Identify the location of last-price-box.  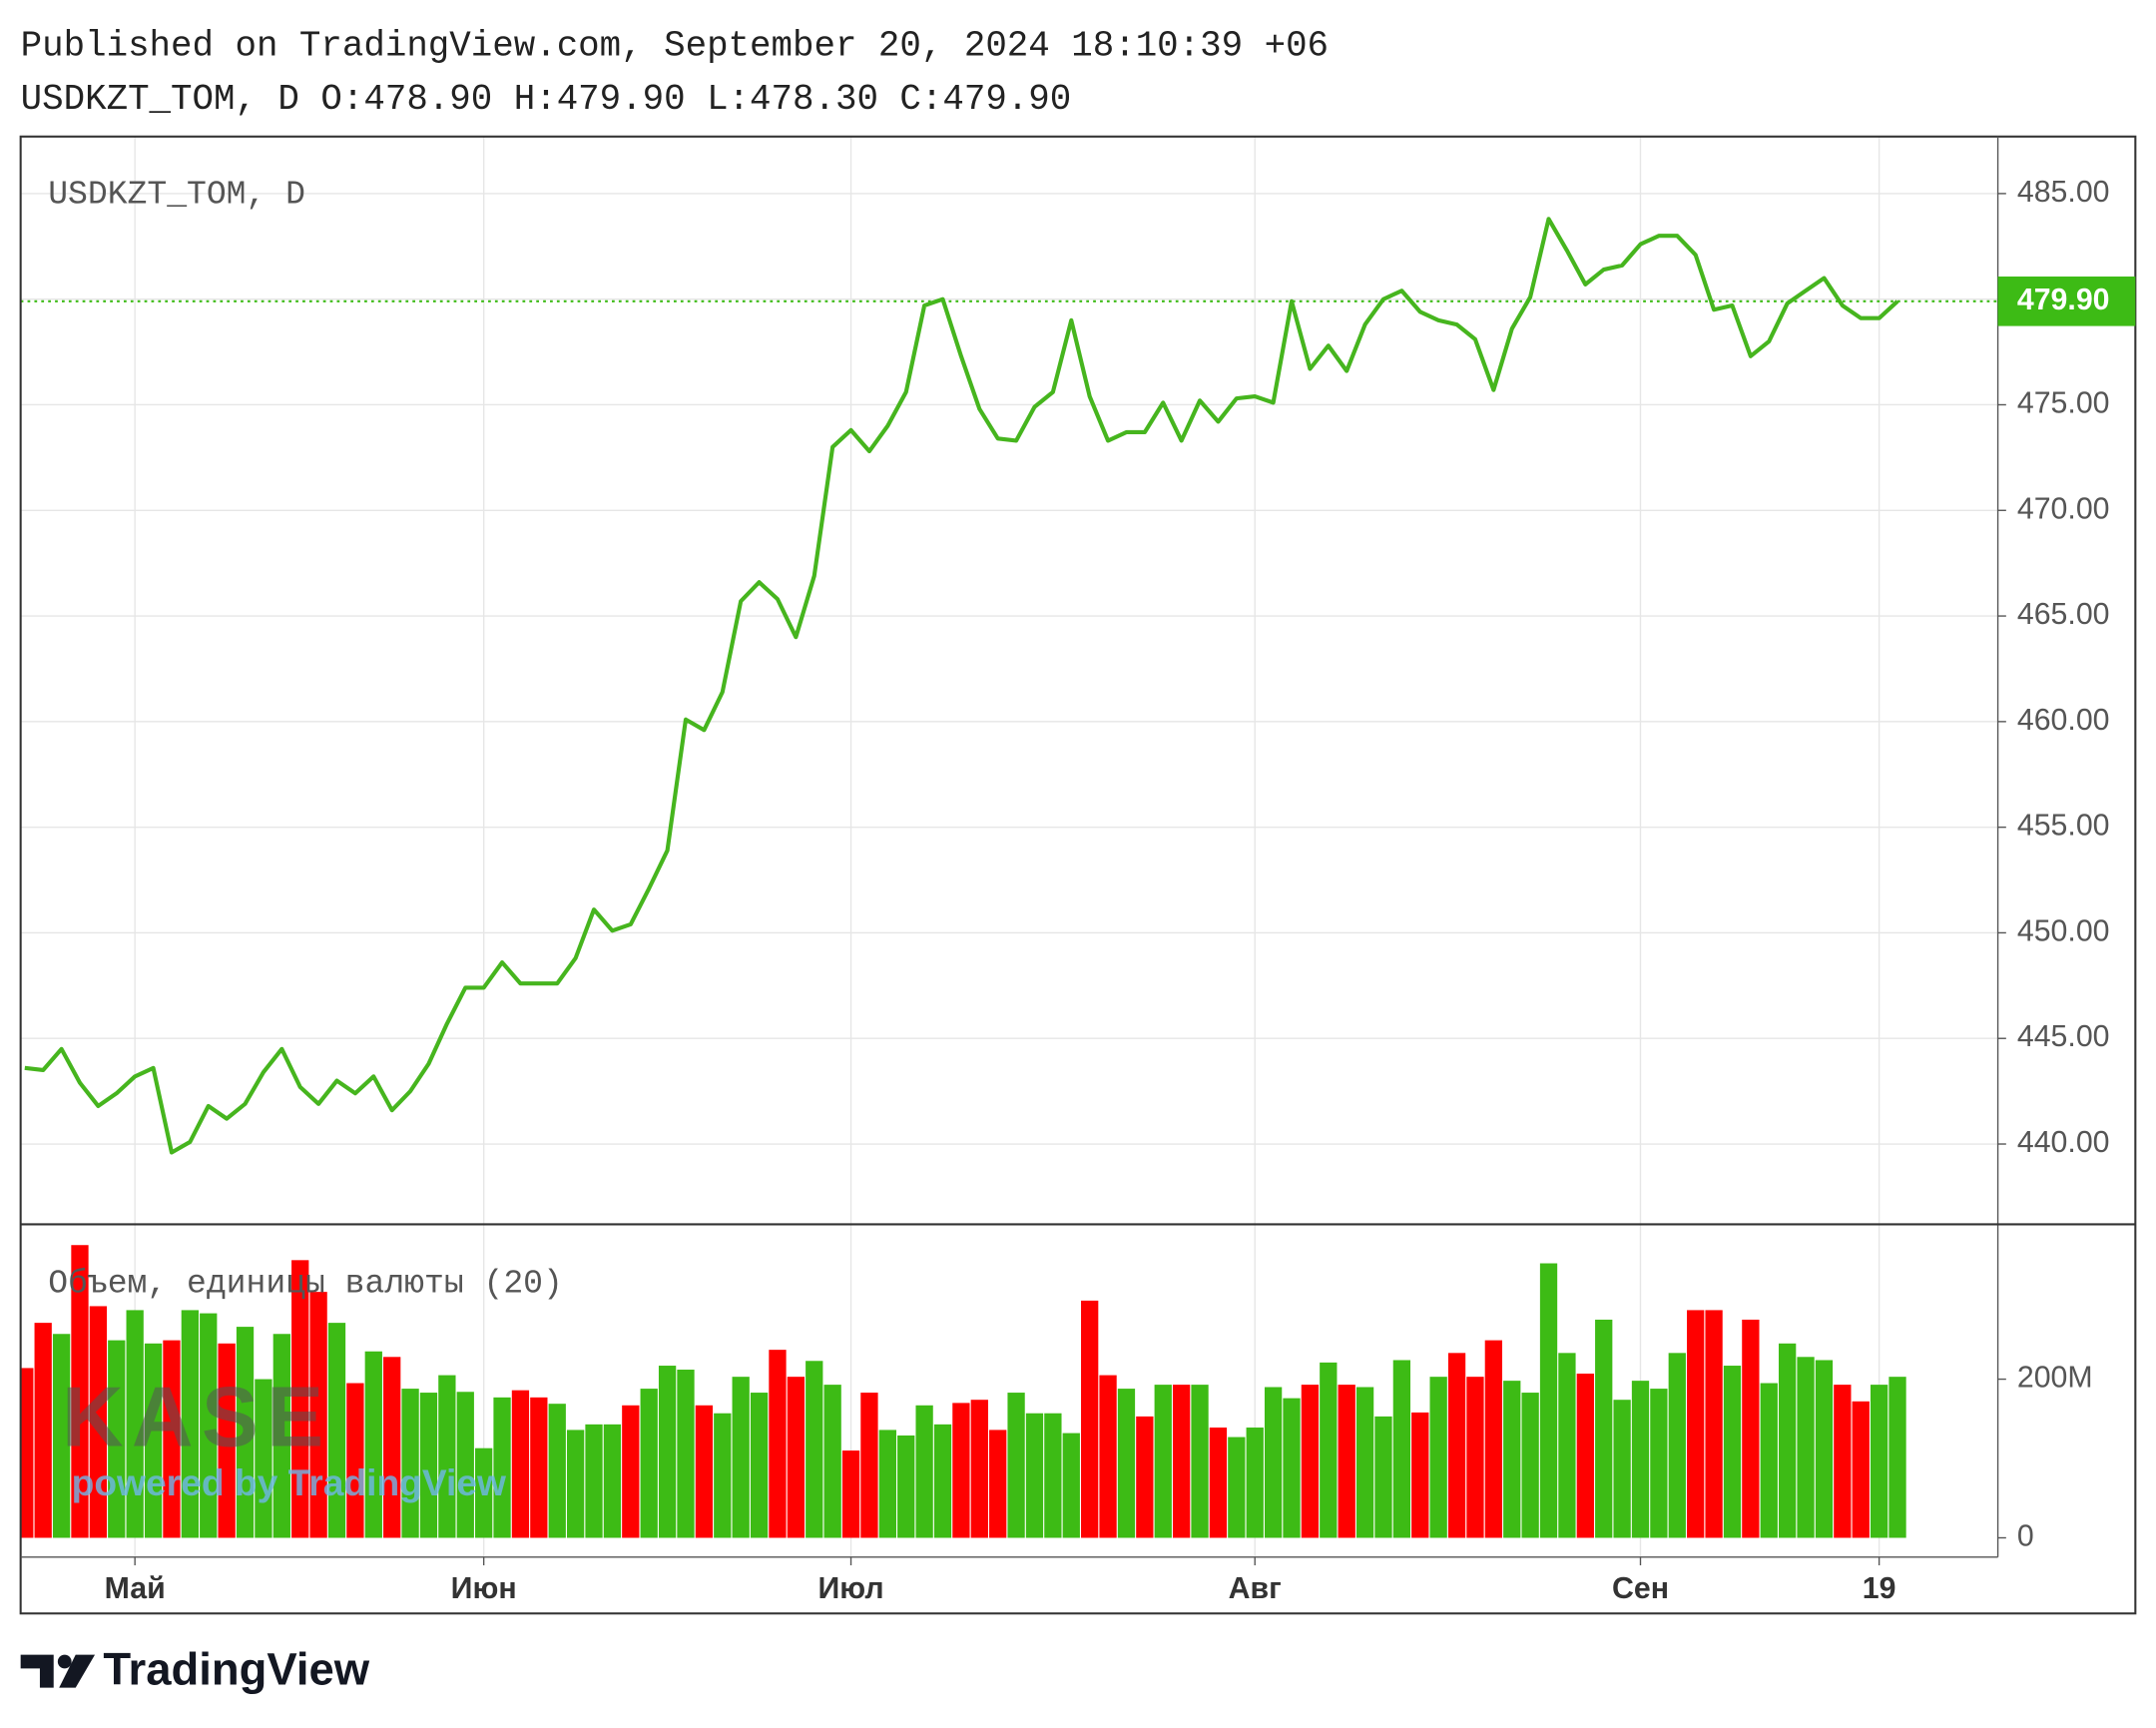
(2066, 301).